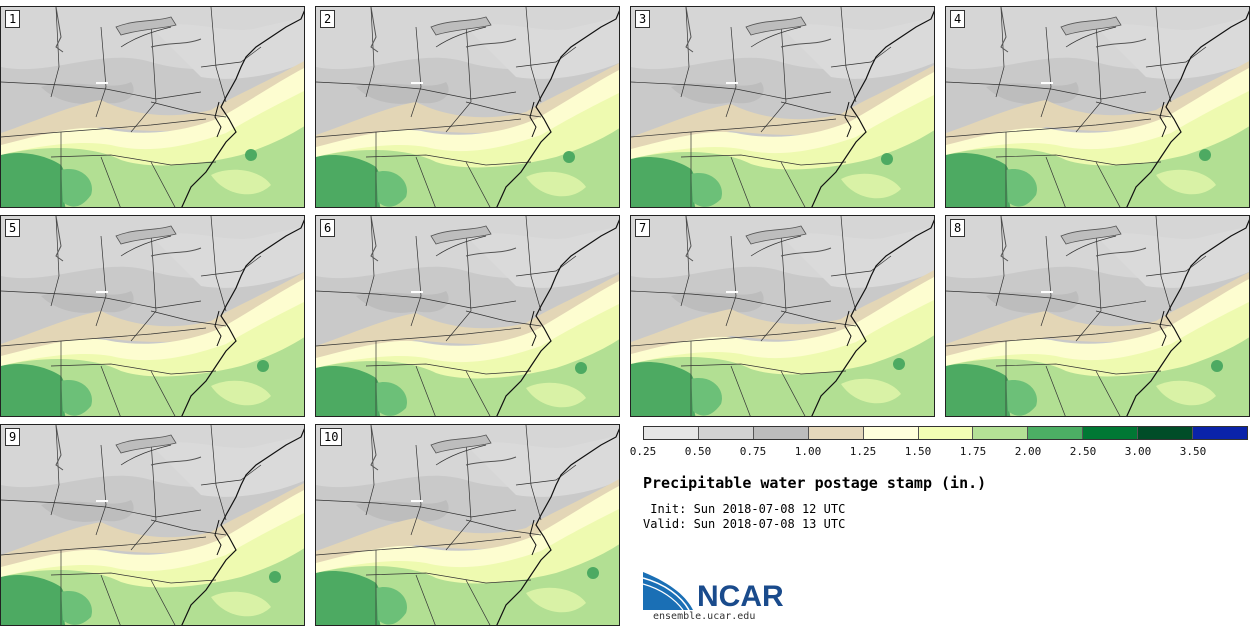  What do you see at coordinates (808, 451) in the screenshot?
I see `colorbar-tick-label: 1.00` at bounding box center [808, 451].